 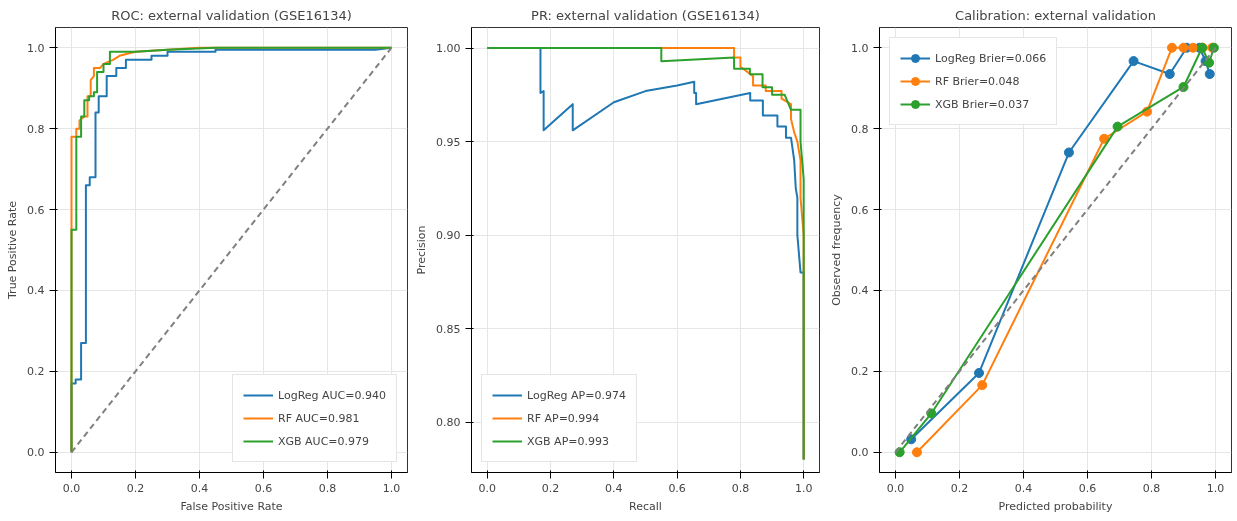 I want to click on y-axis-title: Observed frequency, so click(x=837, y=249).